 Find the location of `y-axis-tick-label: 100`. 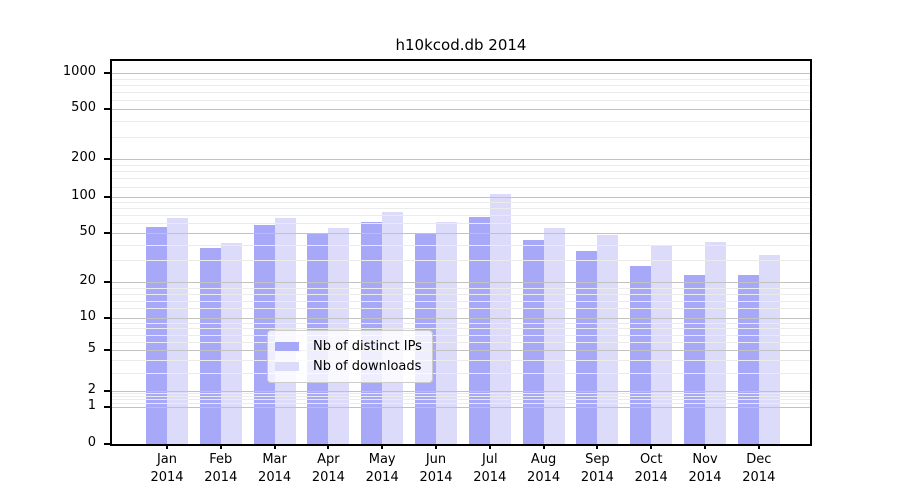

y-axis-tick-label: 100 is located at coordinates (83, 195).